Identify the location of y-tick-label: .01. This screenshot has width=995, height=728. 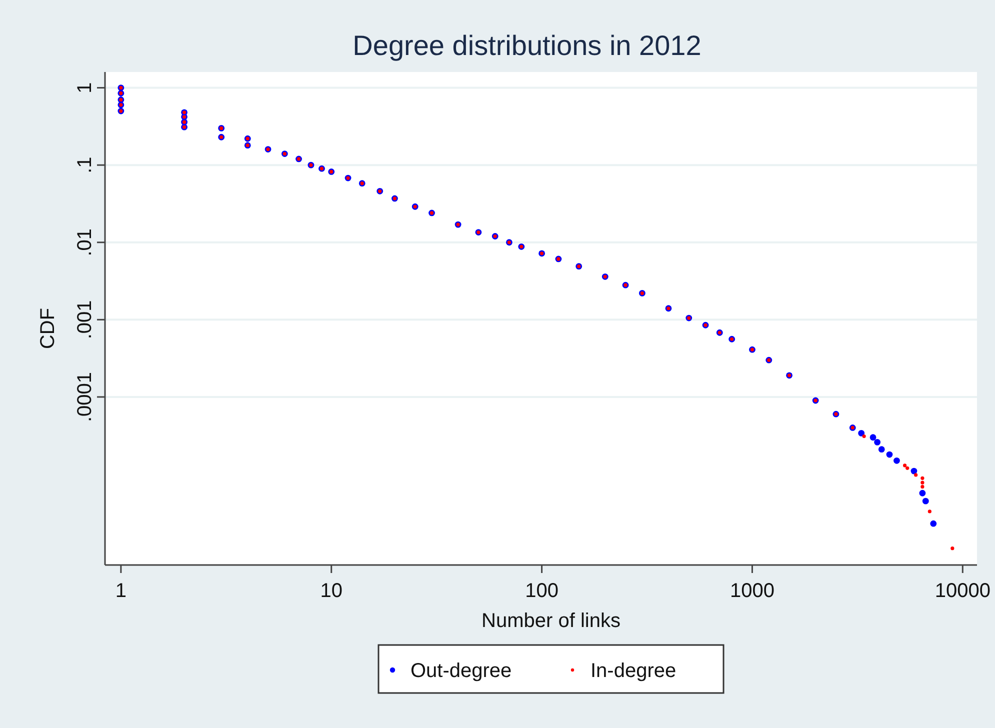
(85, 242).